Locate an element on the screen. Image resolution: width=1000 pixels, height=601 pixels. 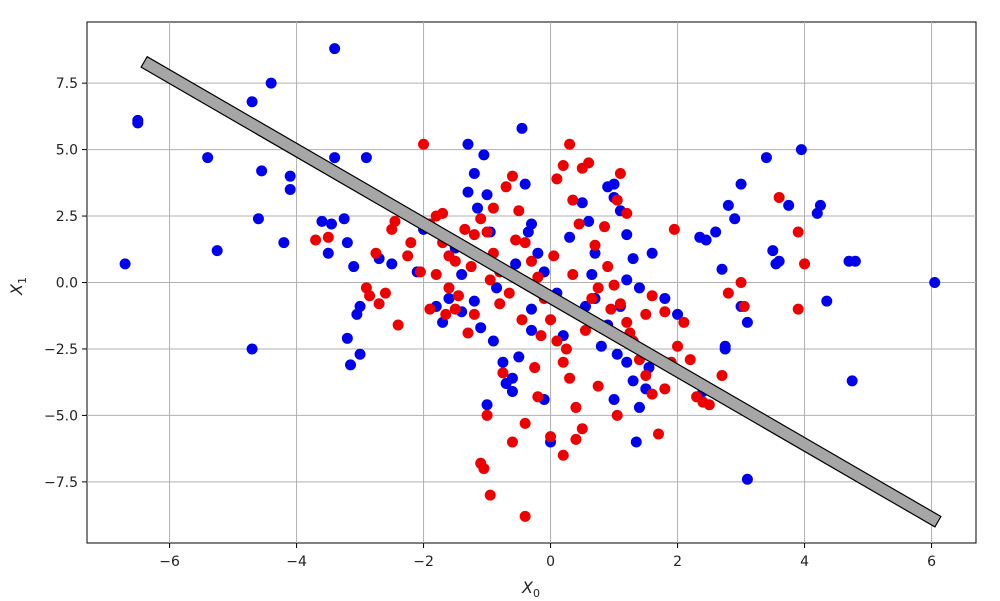
y-tick-label: −5.0 is located at coordinates (61, 416).